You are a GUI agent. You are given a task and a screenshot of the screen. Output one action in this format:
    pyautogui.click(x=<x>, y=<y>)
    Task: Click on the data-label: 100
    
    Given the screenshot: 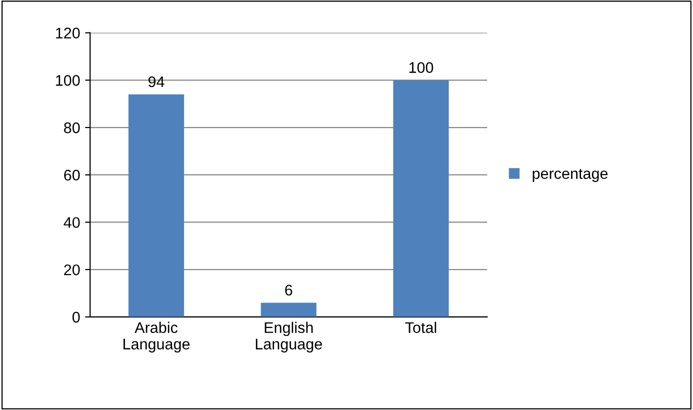 What is the action you would take?
    pyautogui.click(x=421, y=67)
    